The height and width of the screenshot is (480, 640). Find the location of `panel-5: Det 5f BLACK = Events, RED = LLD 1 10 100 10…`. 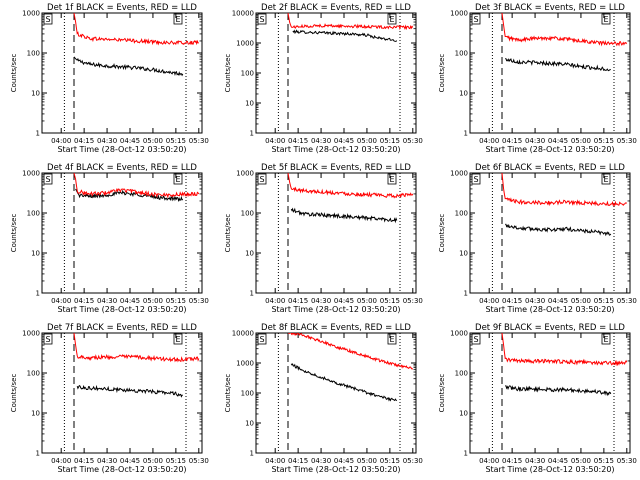

panel-5: Det 5f BLACK = Events, RED = LLD 1 10 100 10… is located at coordinates (323, 238).